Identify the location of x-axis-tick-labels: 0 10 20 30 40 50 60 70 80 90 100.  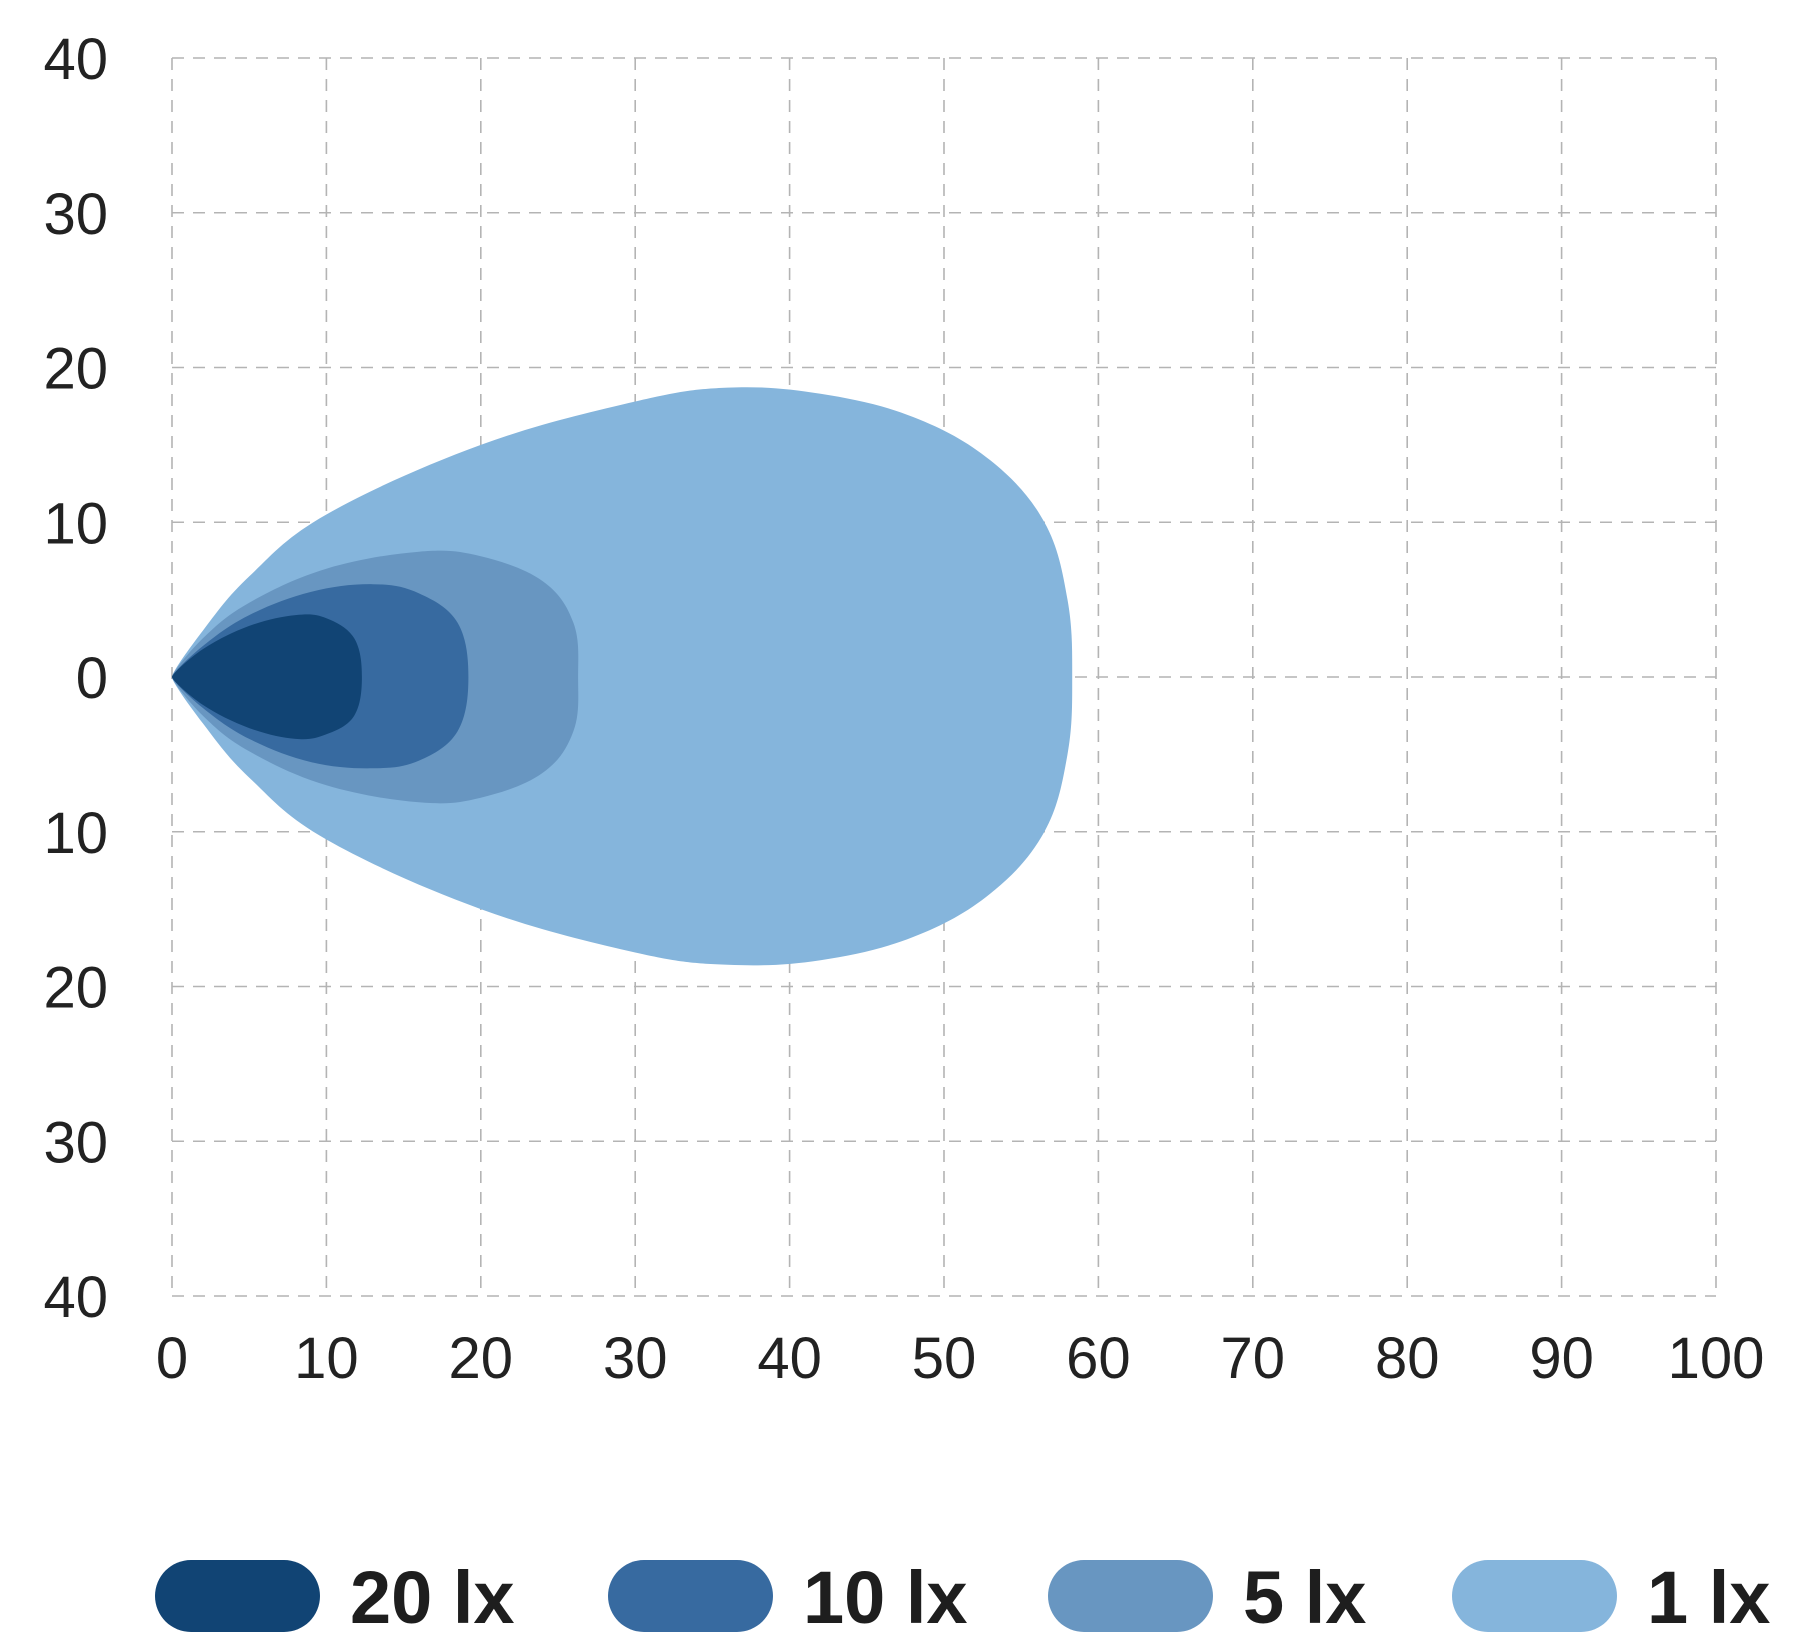
(960, 1358).